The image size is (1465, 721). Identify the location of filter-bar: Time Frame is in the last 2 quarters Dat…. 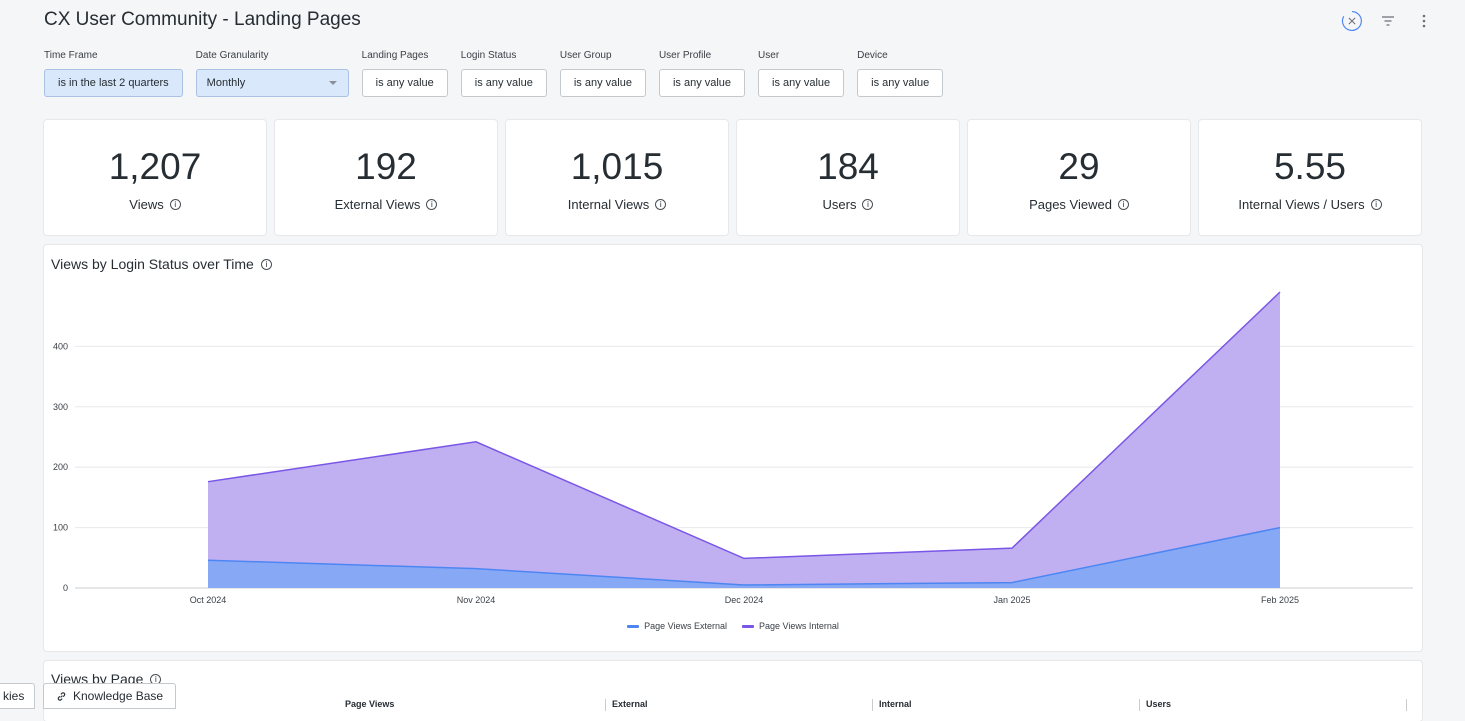
(494, 73).